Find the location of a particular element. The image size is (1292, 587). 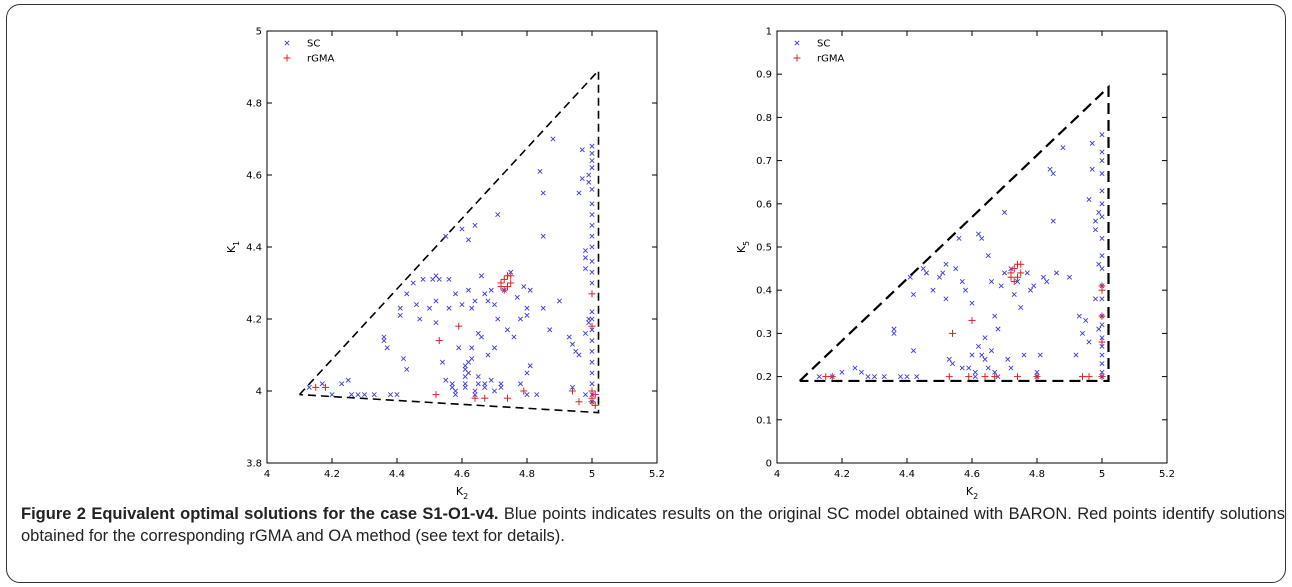

x-tick-label: 4.6 is located at coordinates (972, 474).